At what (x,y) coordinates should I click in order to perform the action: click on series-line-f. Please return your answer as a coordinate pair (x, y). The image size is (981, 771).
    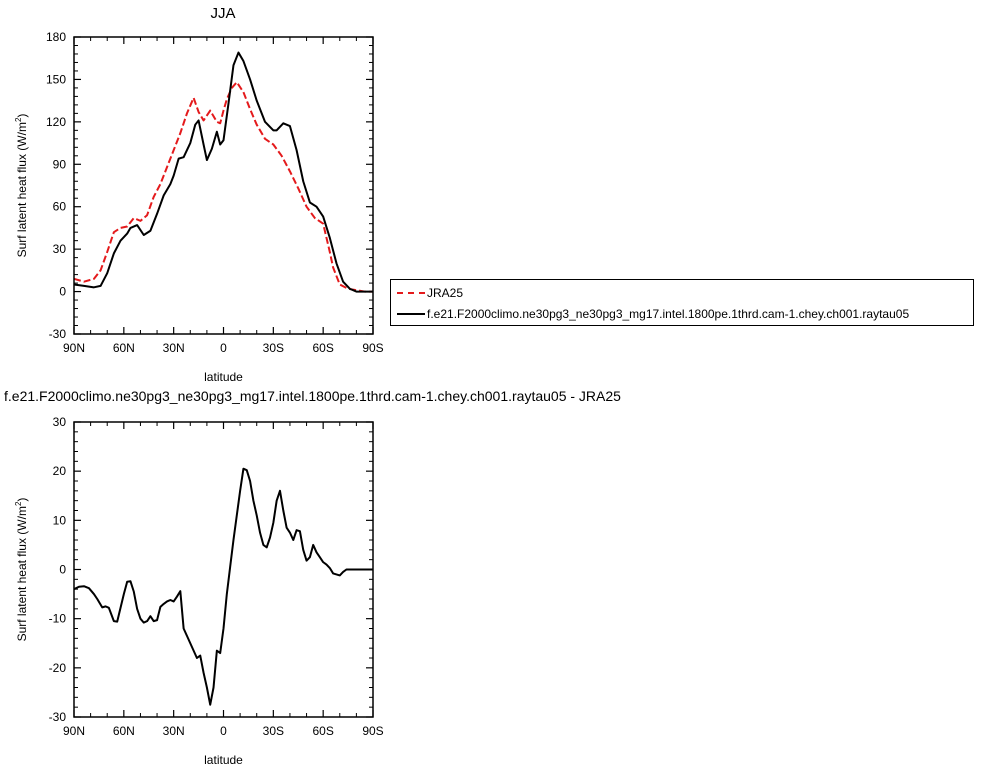
    Looking at the image, I should click on (223, 172).